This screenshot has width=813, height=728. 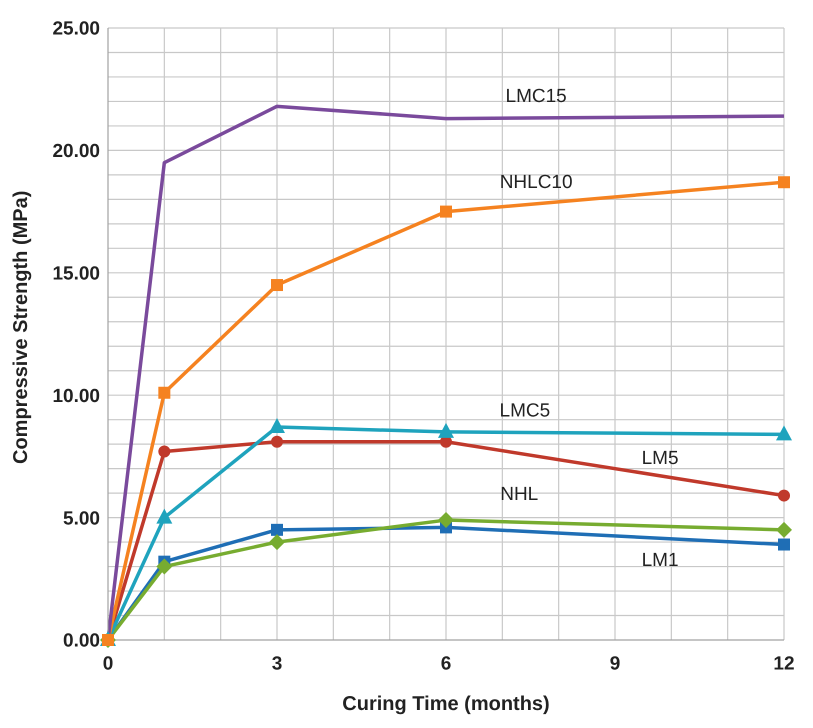 I want to click on x-axis-title: Curing Time (months), so click(x=446, y=704).